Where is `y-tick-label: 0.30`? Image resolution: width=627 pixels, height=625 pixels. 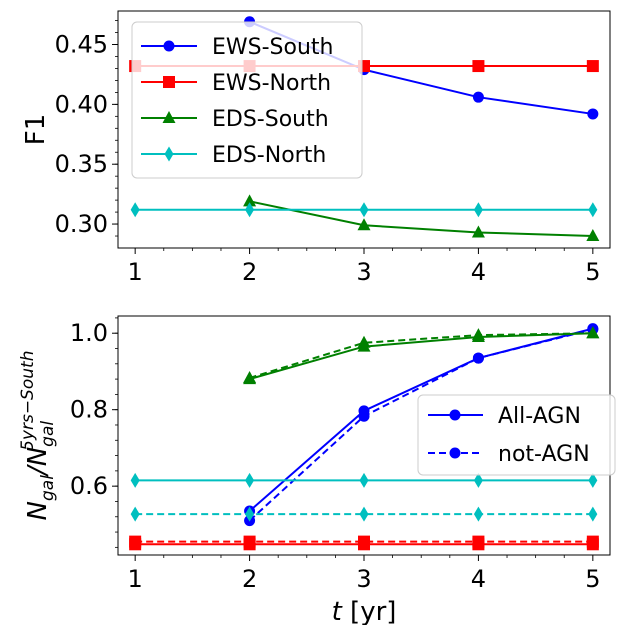 y-tick-label: 0.30 is located at coordinates (81, 224).